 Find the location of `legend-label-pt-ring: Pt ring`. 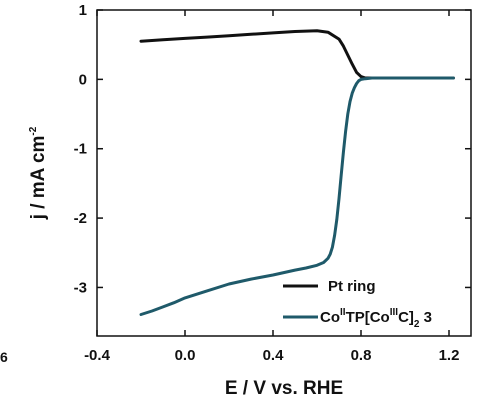

legend-label-pt-ring: Pt ring is located at coordinates (352, 286).